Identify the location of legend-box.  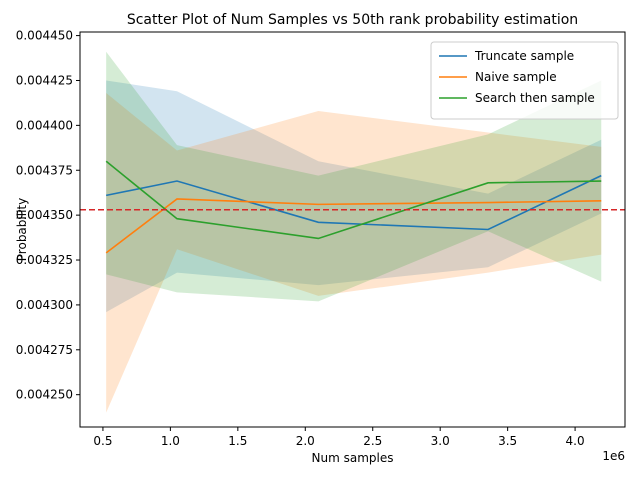
(524, 80).